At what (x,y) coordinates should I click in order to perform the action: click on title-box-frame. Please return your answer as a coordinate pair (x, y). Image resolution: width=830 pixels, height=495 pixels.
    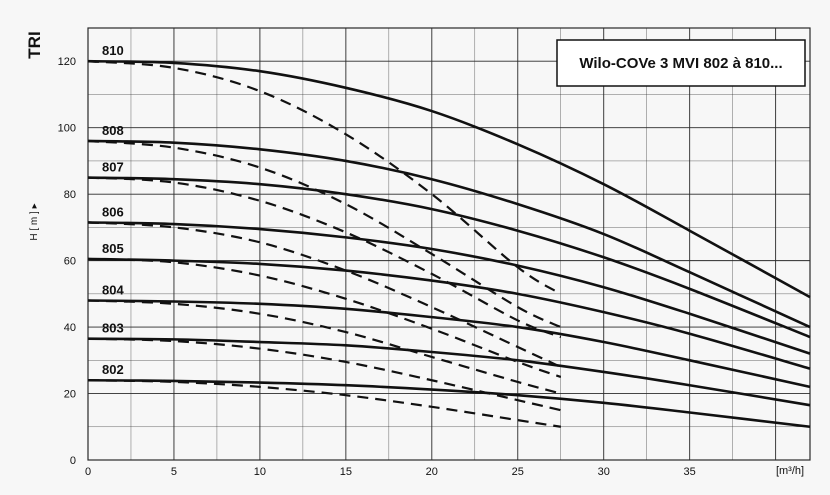
    Looking at the image, I should click on (681, 63).